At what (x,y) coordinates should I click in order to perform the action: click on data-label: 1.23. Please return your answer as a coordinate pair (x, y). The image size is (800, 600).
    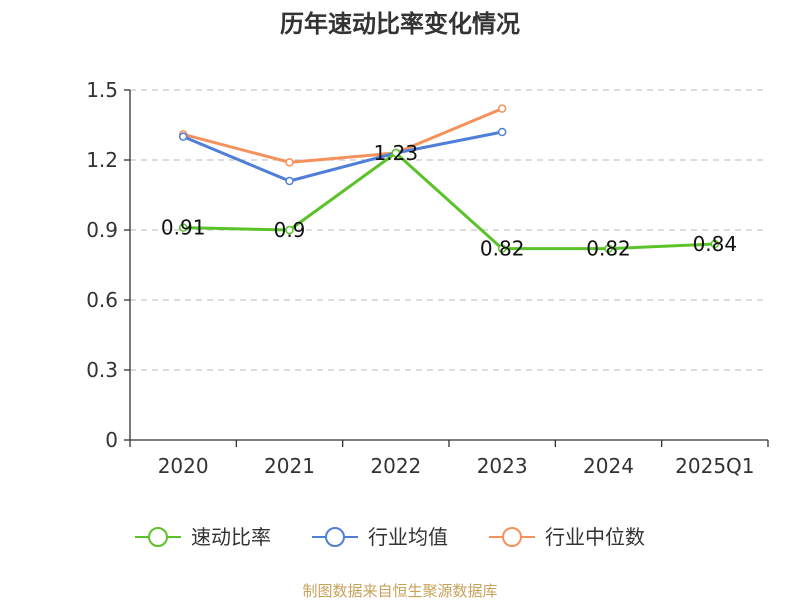
    Looking at the image, I should click on (396, 153).